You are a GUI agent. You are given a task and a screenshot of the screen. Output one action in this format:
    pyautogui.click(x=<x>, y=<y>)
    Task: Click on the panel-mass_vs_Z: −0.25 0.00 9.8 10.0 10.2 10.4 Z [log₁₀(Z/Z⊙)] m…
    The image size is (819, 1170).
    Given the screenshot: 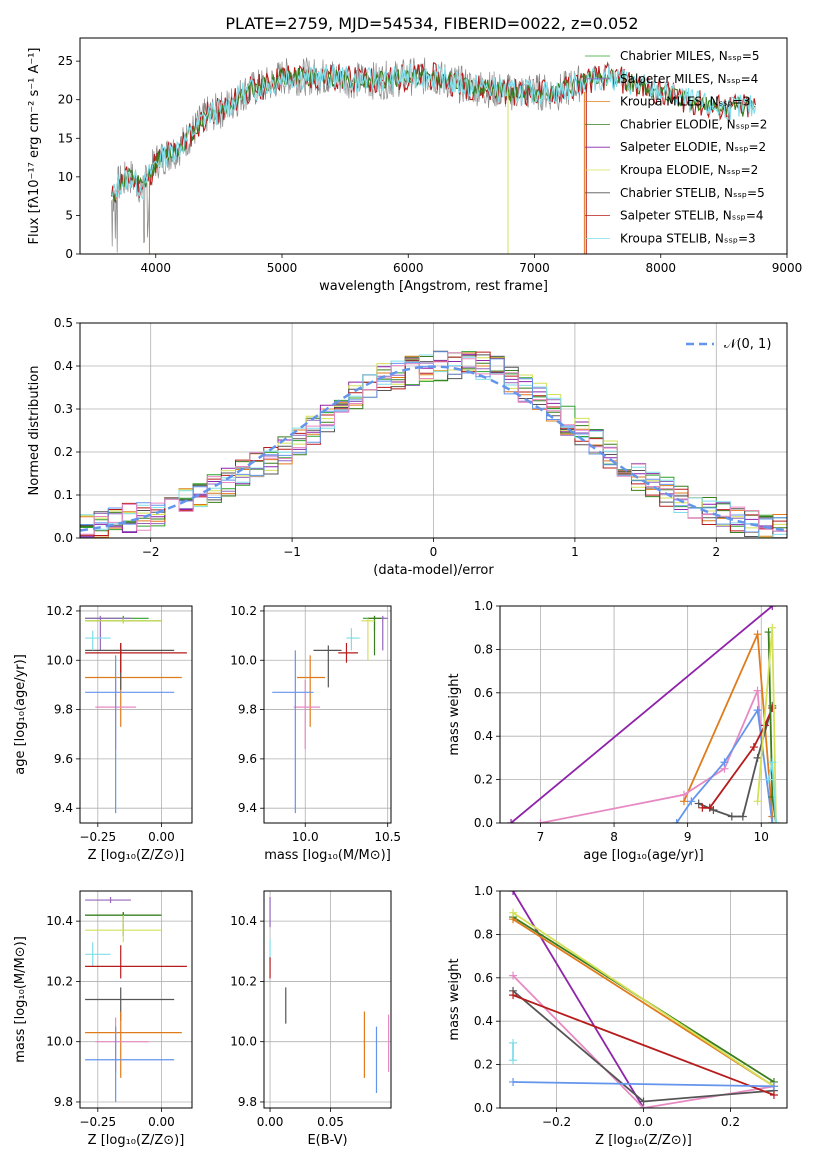 What is the action you would take?
    pyautogui.click(x=103, y=1019)
    